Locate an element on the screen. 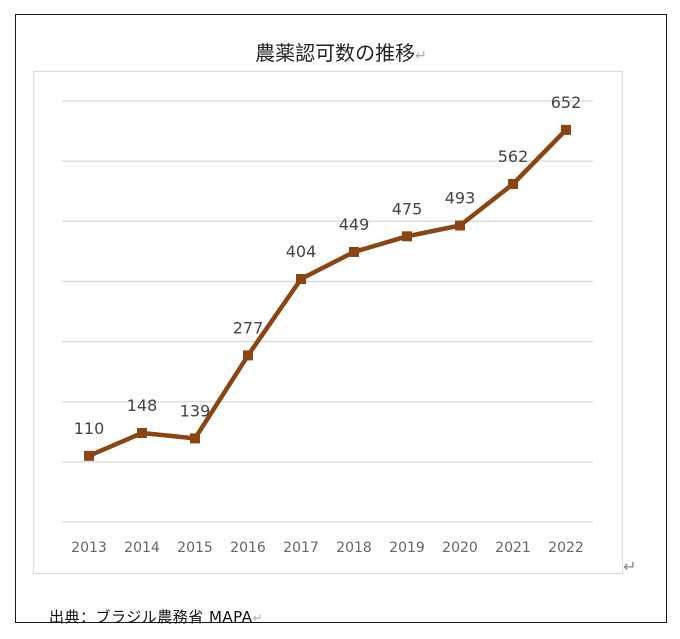 The width and height of the screenshot is (680, 639). data-label: 449 is located at coordinates (354, 224).